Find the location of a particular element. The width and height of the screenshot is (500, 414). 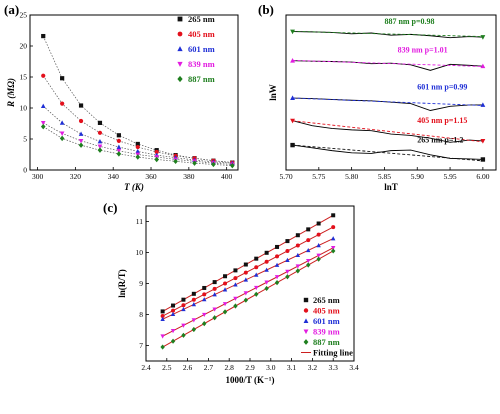

panel-b-xtick-label: 5.95 is located at coordinates (450, 176).